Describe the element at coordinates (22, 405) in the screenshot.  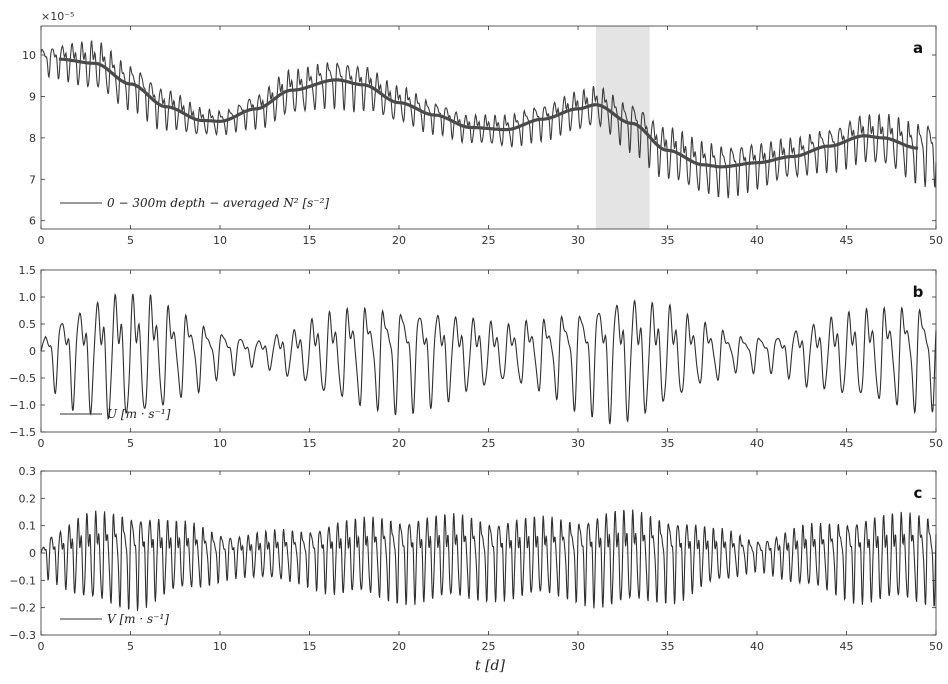
I see `y-tick-label: −1.0` at that location.